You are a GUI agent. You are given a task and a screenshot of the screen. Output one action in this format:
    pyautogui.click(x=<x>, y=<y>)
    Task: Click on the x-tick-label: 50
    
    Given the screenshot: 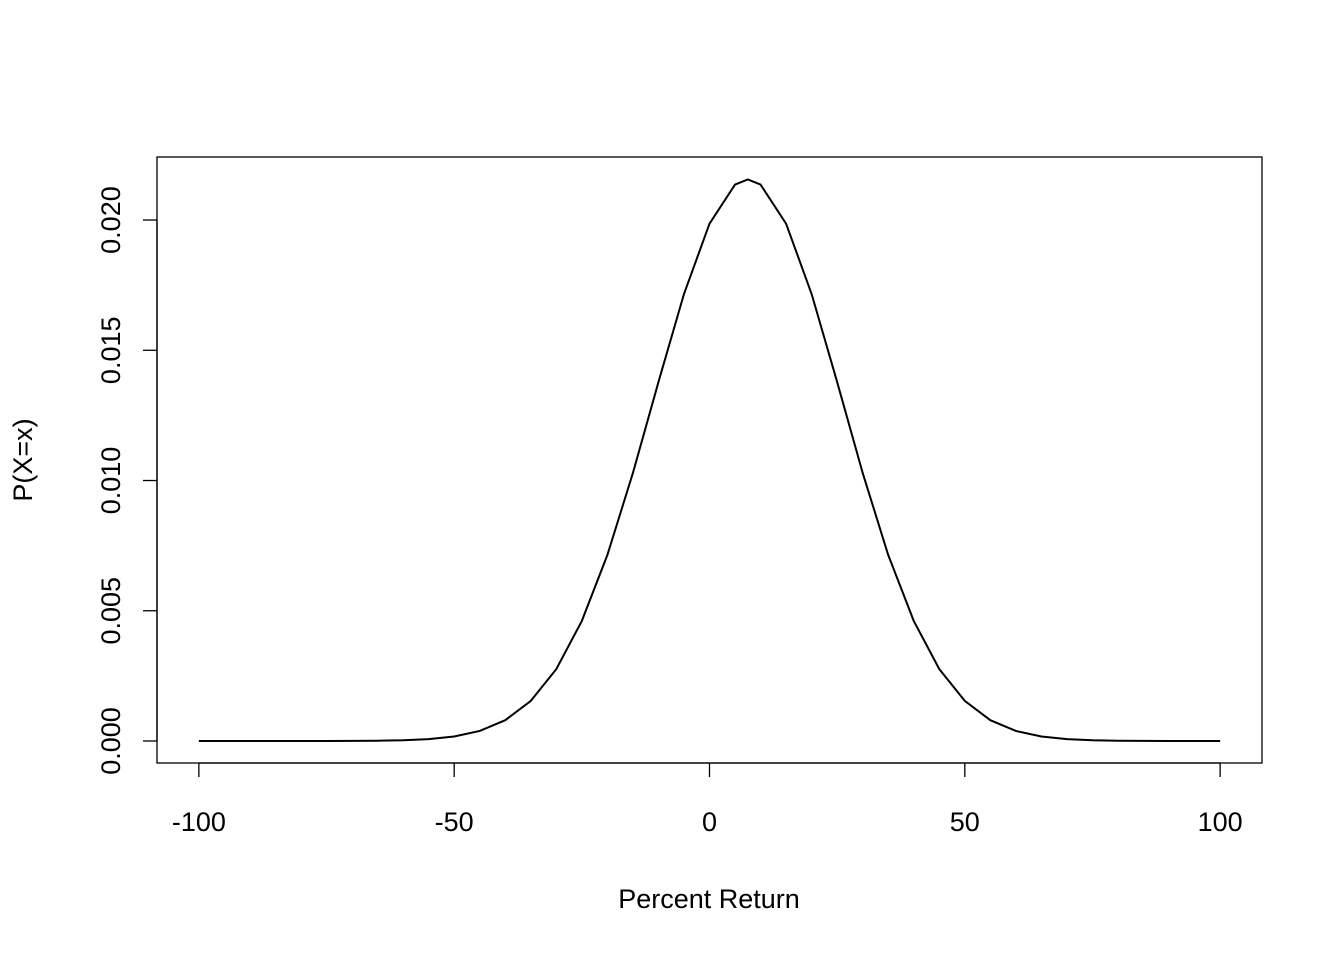 What is the action you would take?
    pyautogui.click(x=965, y=822)
    